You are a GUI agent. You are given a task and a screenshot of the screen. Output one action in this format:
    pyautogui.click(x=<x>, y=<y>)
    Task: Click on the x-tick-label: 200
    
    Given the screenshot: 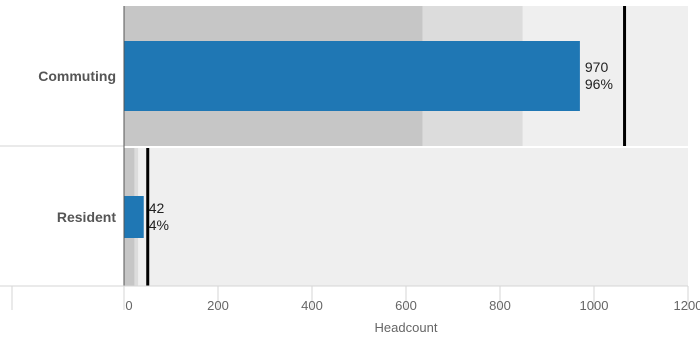 What is the action you would take?
    pyautogui.click(x=218, y=305)
    